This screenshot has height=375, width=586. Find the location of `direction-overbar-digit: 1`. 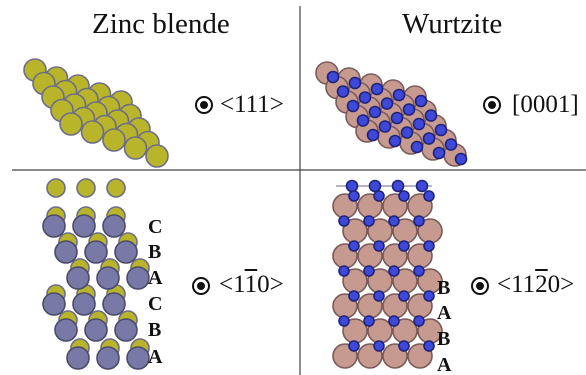

direction-overbar-digit: 1 is located at coordinates (251, 284).